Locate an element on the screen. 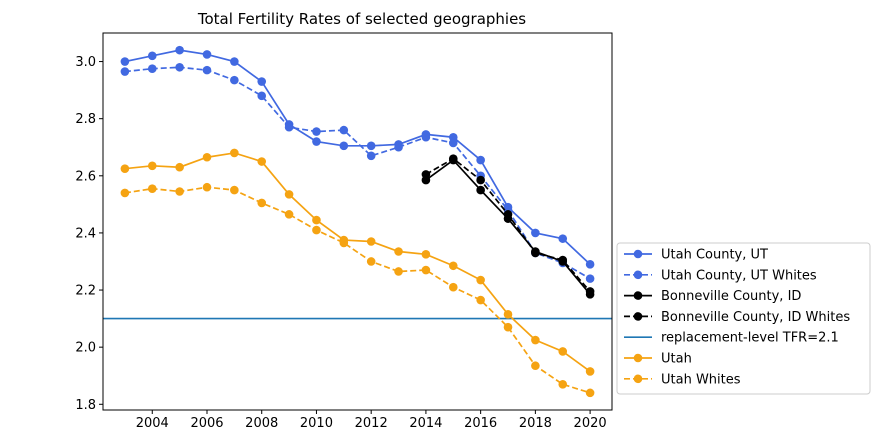  legend-label: replacement-level TFR=2.1 is located at coordinates (750, 338).